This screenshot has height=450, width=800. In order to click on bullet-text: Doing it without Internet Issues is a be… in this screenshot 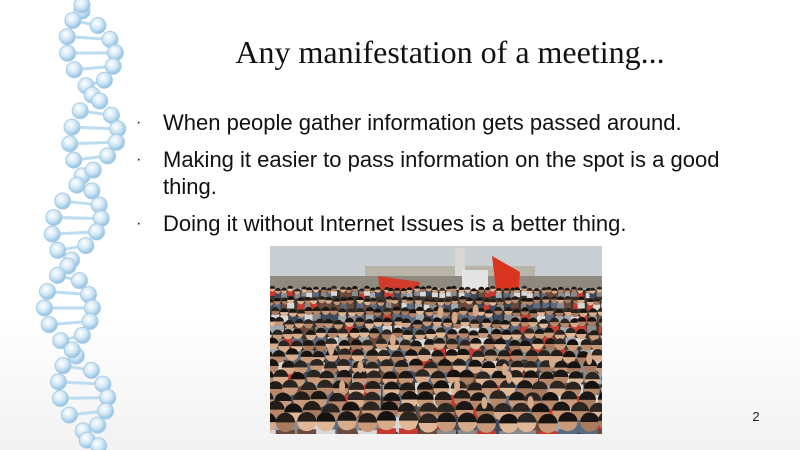, I will do `click(395, 223)`.